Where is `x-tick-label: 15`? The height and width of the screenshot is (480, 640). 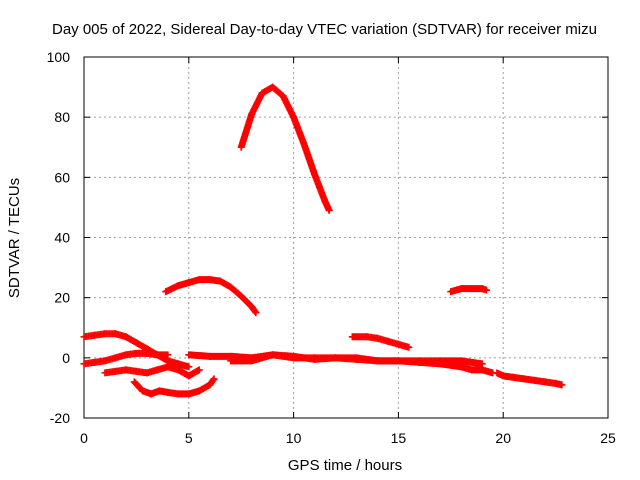
x-tick-label: 15 is located at coordinates (399, 438).